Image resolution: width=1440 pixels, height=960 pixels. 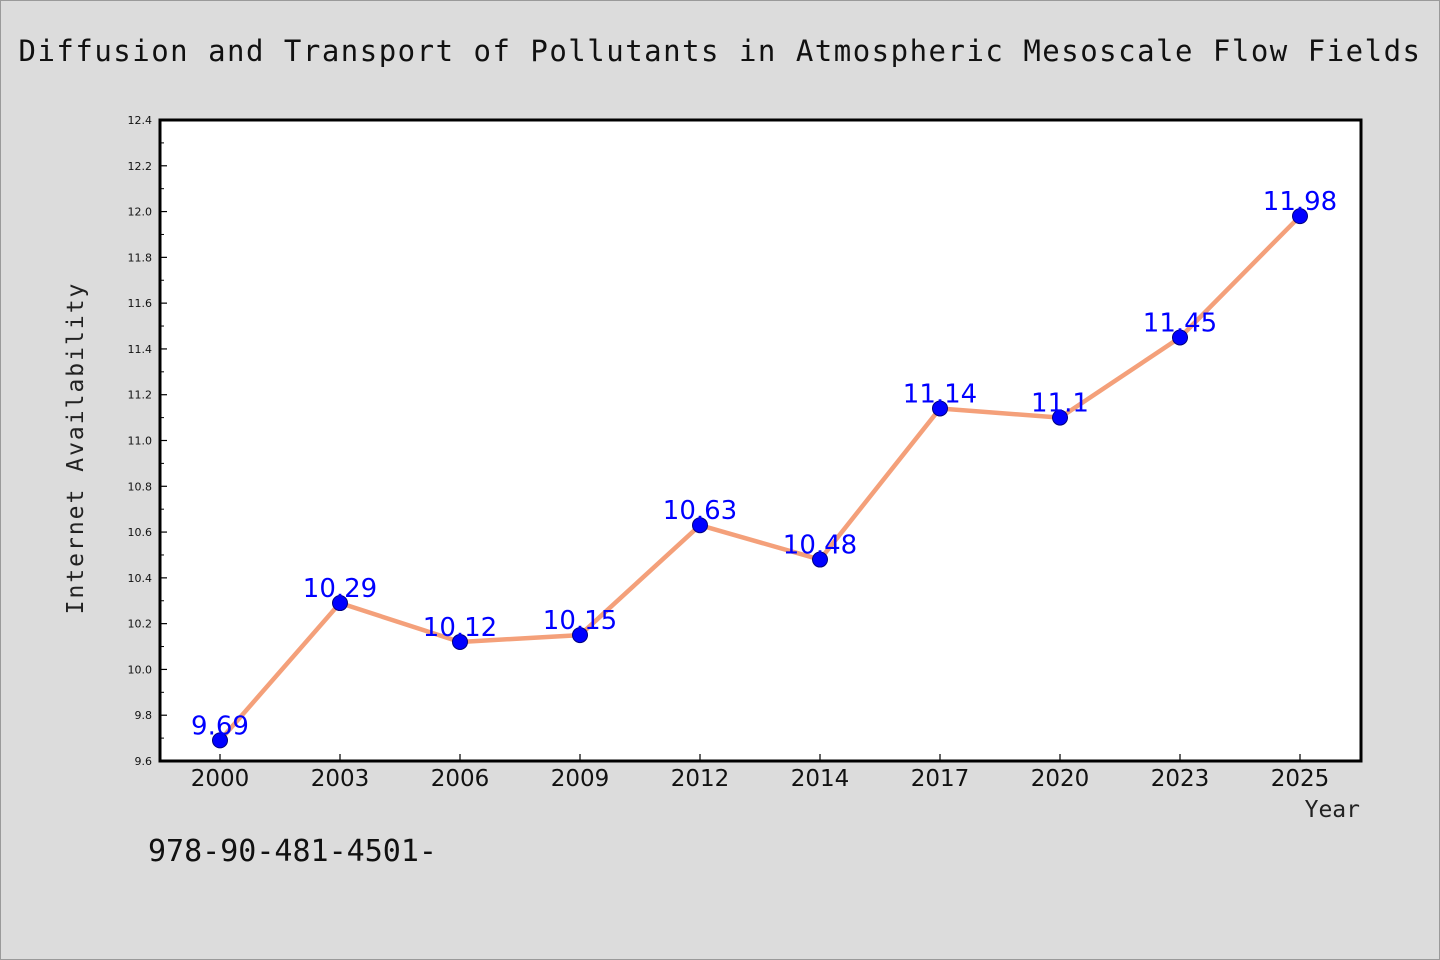 I want to click on x-tick-label: 2012, so click(x=700, y=779).